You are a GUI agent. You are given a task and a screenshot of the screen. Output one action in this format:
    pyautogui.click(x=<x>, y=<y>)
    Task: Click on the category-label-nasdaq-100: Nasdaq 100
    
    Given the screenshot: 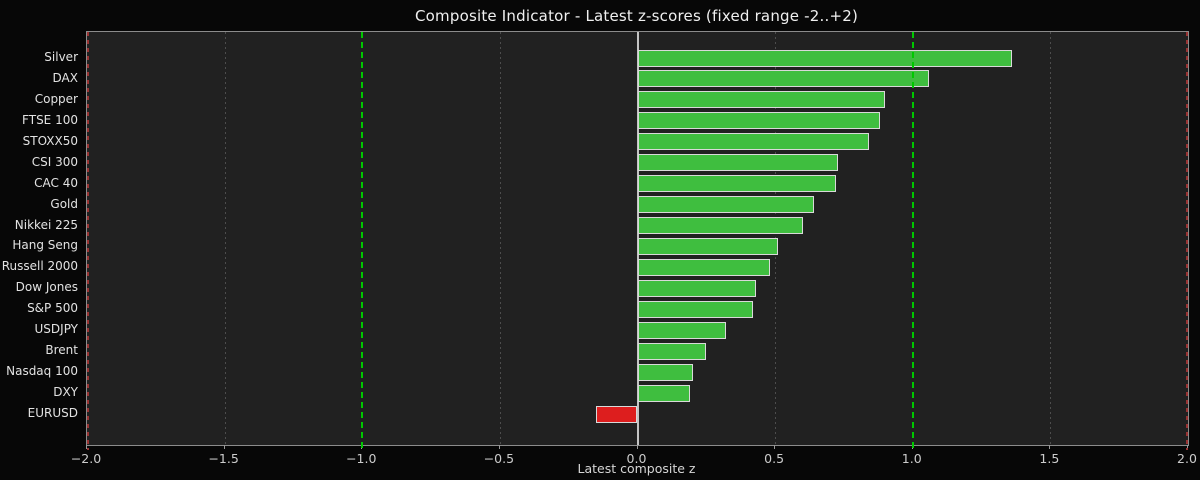 What is the action you would take?
    pyautogui.click(x=42, y=371)
    